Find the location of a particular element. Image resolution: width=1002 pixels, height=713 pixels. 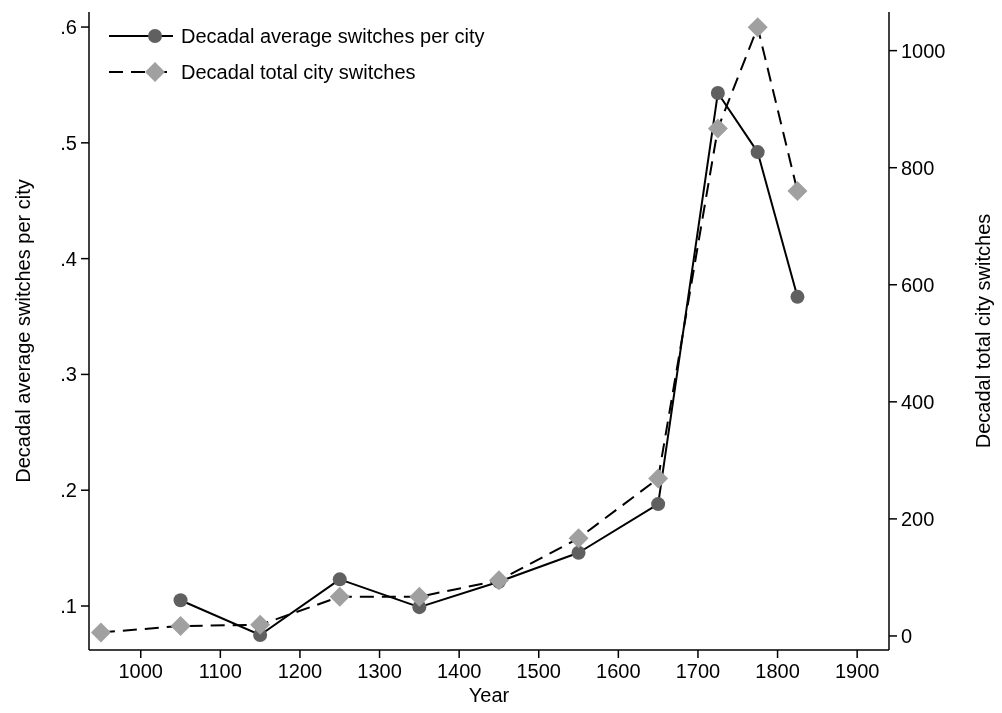

x-tick-label: 1300 is located at coordinates (379, 671).